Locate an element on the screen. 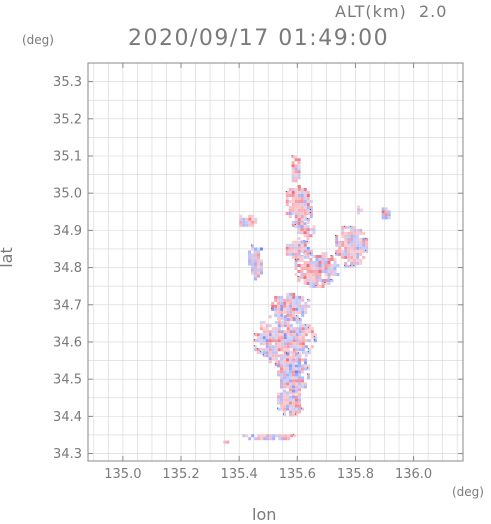 The image size is (491, 524). x-tick-label: 135.2 is located at coordinates (180, 474).